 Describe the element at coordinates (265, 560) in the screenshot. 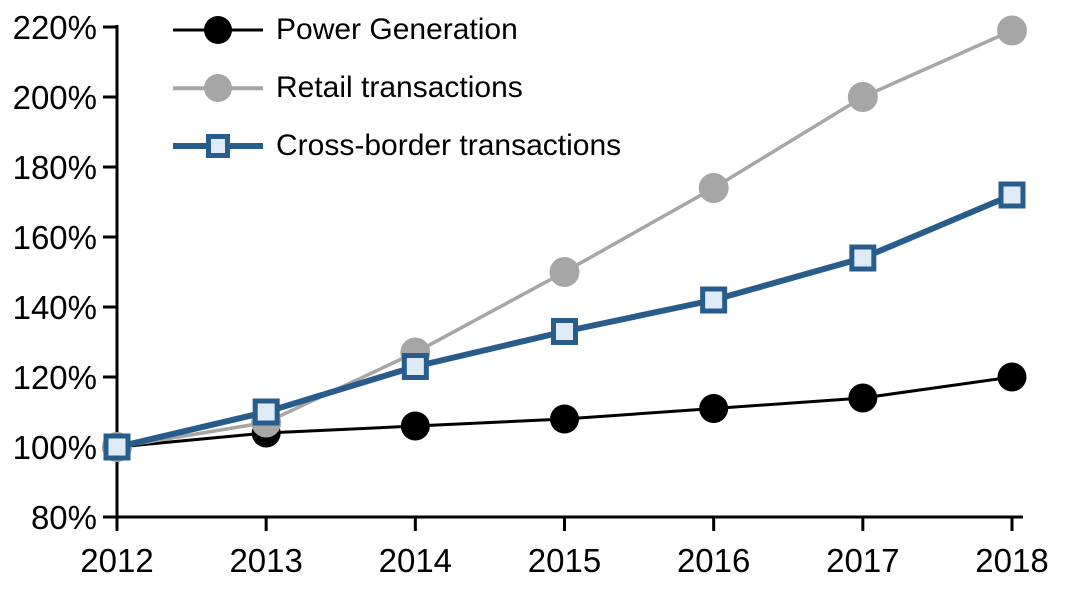

I see `x-axis-tick-label: 2013` at that location.